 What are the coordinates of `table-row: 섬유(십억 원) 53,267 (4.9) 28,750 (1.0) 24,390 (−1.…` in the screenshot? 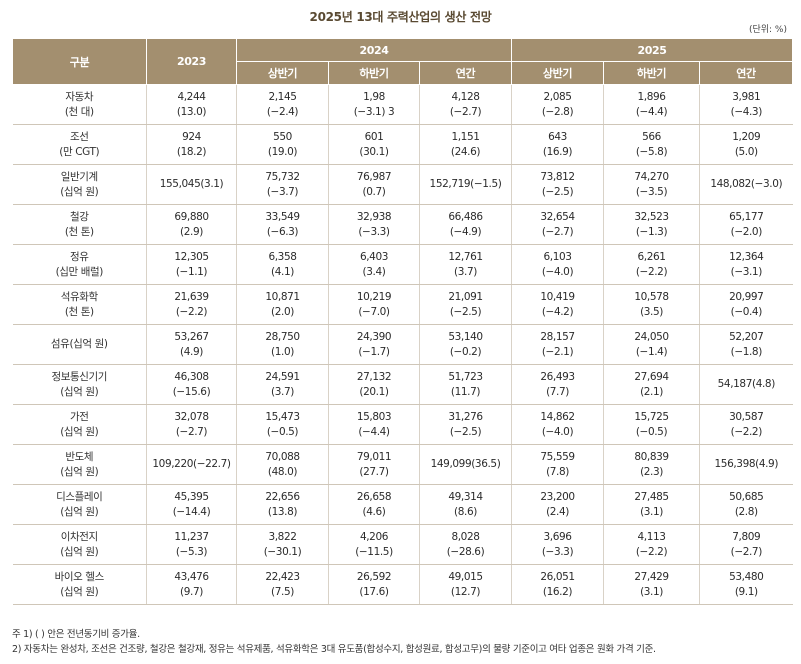 It's located at (402, 344).